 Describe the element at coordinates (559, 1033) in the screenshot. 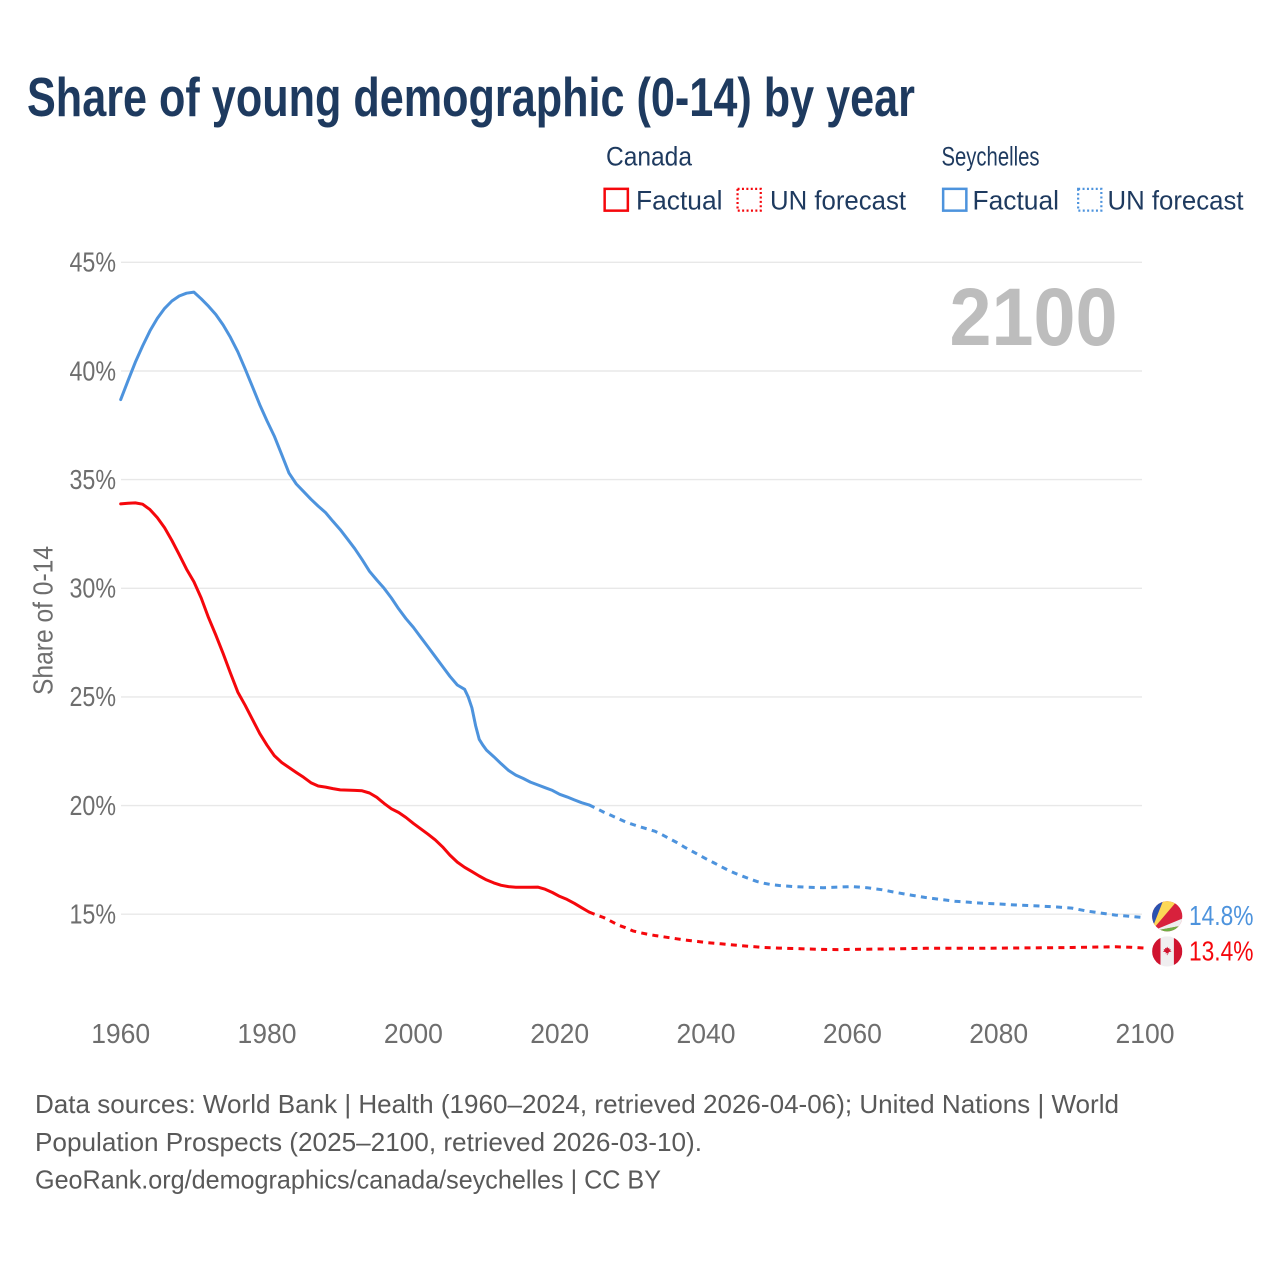

I see `svg-text: 2020` at that location.